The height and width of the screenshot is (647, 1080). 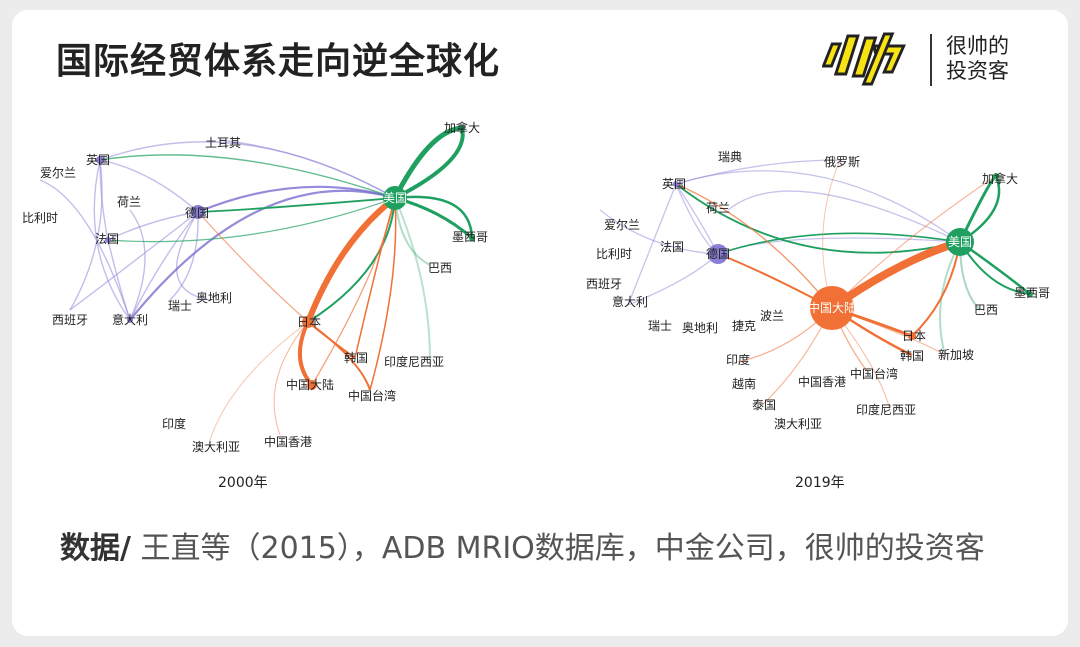 I want to click on label-2000-8: 法国, so click(x=107, y=239).